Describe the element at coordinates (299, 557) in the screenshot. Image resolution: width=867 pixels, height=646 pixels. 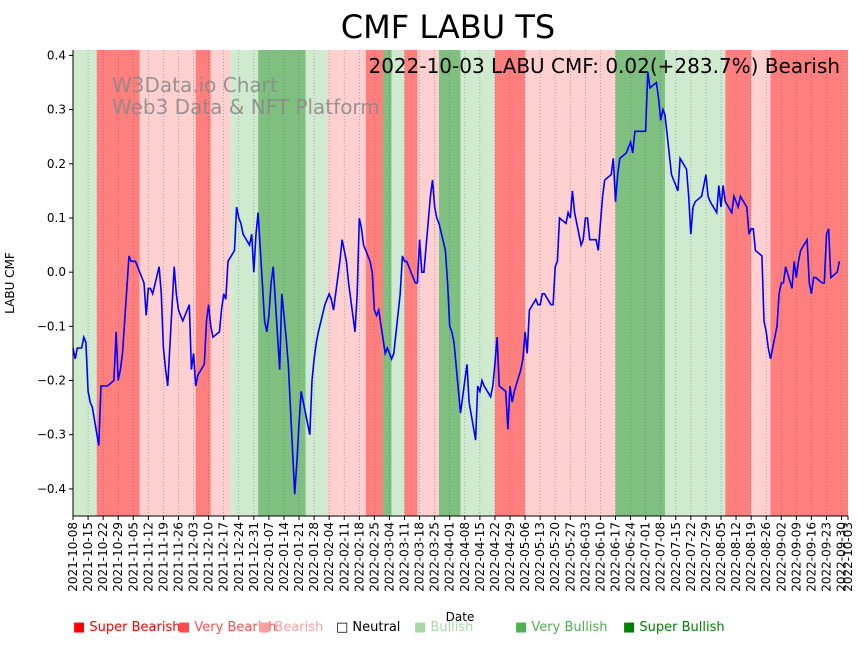
I see `x-tick-label: 2022-01-21` at that location.